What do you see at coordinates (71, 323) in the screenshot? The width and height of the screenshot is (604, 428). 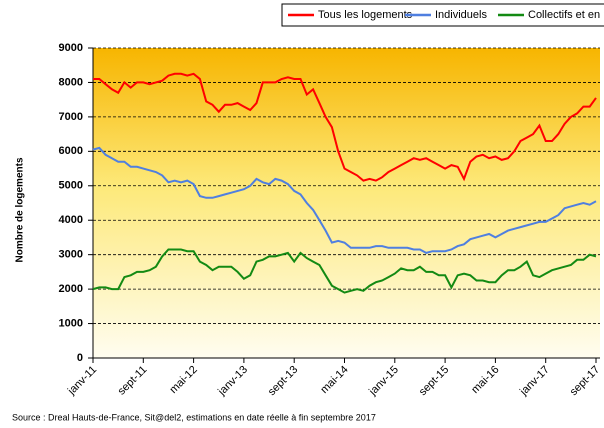 I see `y-tick-label: 1000` at bounding box center [71, 323].